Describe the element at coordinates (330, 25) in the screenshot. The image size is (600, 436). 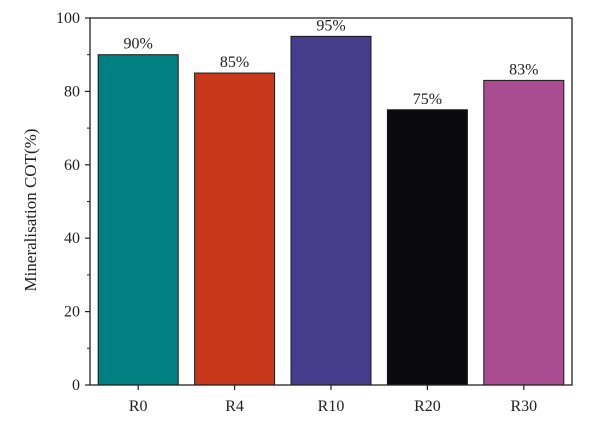
I see `data-label-r10: 95%` at that location.